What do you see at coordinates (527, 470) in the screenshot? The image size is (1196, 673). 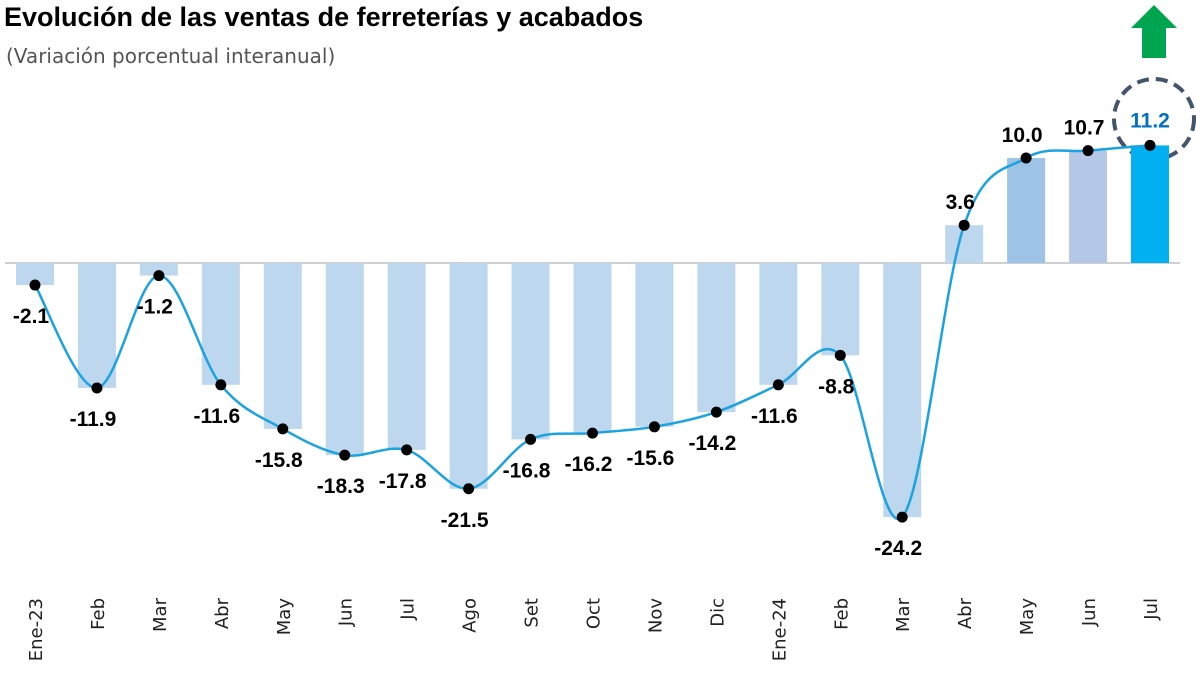 I see `data-label: -16.8` at bounding box center [527, 470].